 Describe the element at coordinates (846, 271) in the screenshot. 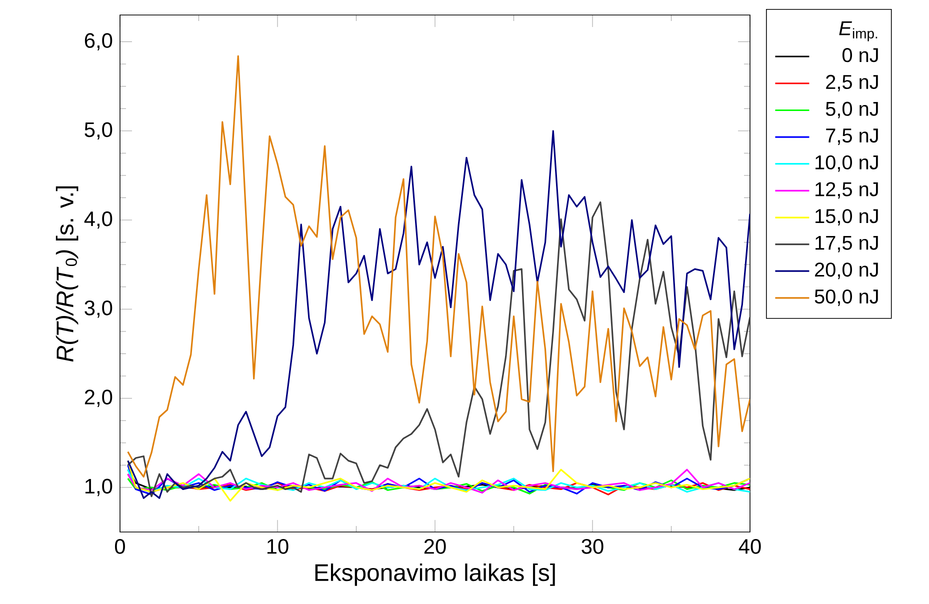

I see `legend-label: 20,0 nJ` at that location.